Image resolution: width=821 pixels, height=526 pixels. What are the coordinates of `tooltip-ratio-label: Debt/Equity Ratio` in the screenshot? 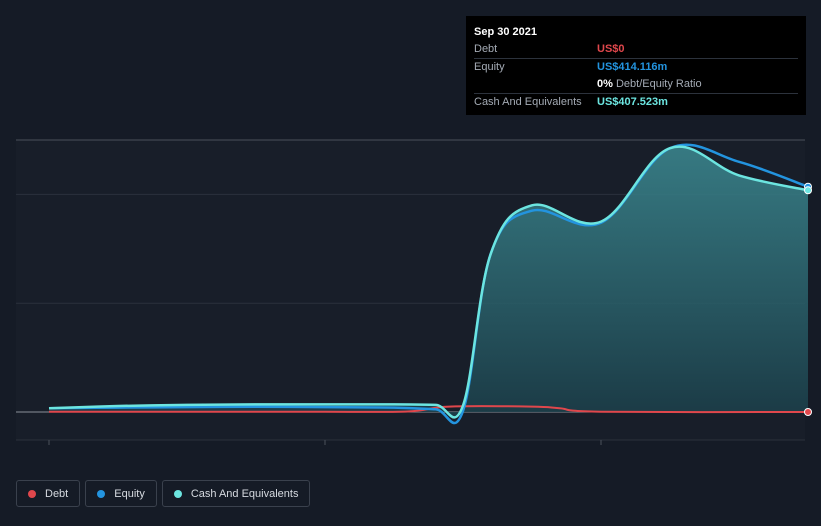 It's located at (658, 84).